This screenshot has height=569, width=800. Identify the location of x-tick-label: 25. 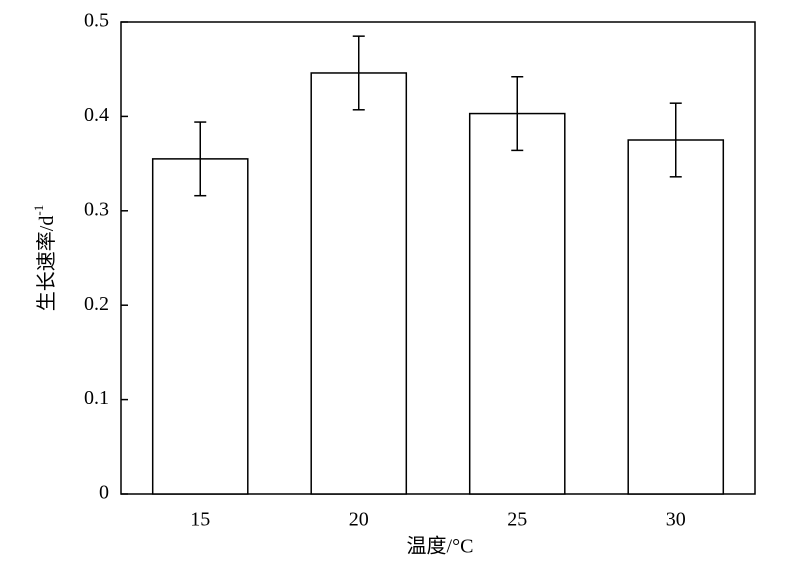
(517, 520).